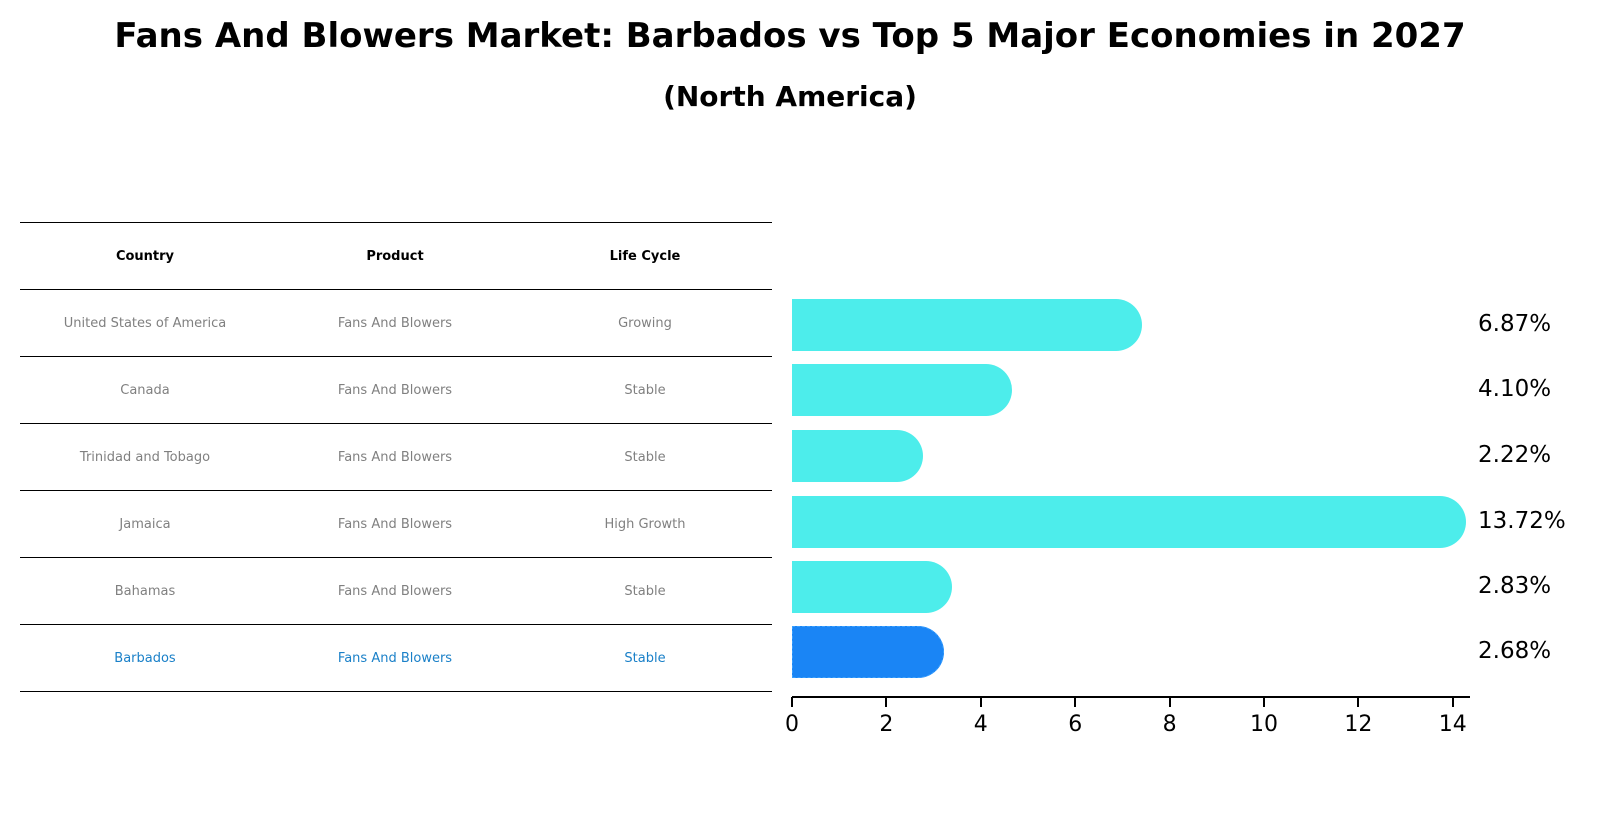  What do you see at coordinates (1131, 697) in the screenshot?
I see `x-axis` at bounding box center [1131, 697].